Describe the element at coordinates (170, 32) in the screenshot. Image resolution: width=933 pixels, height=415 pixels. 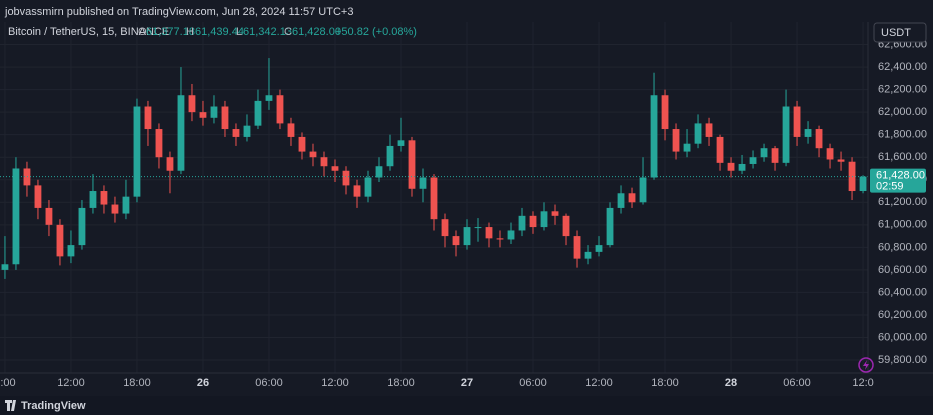
I see `legend-o: 61,377.18` at that location.